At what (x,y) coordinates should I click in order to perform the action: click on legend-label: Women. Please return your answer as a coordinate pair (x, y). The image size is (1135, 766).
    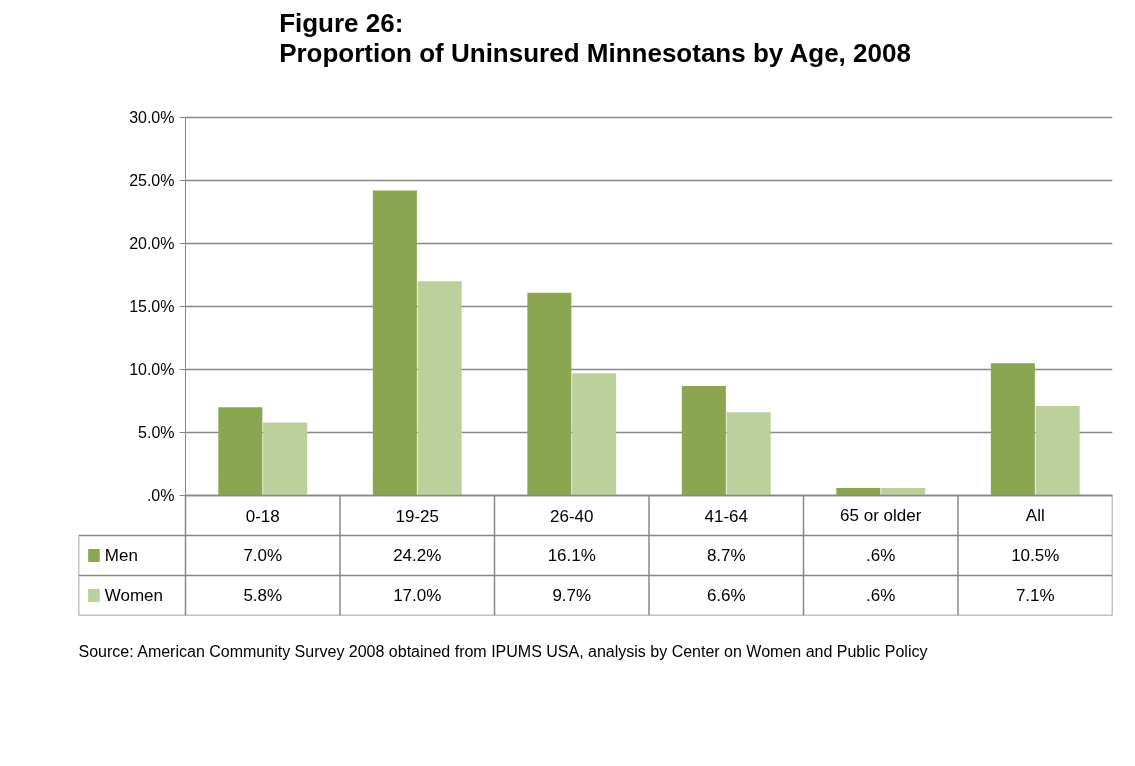
    Looking at the image, I should click on (134, 595).